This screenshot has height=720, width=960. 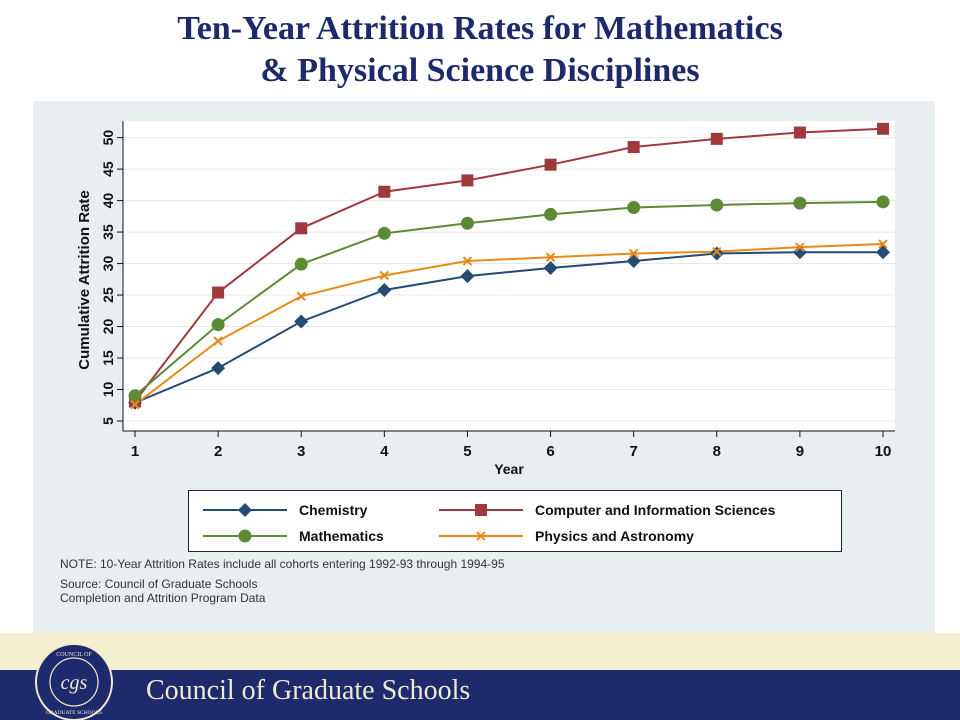 What do you see at coordinates (108, 390) in the screenshot?
I see `y-tick-label: 10` at bounding box center [108, 390].